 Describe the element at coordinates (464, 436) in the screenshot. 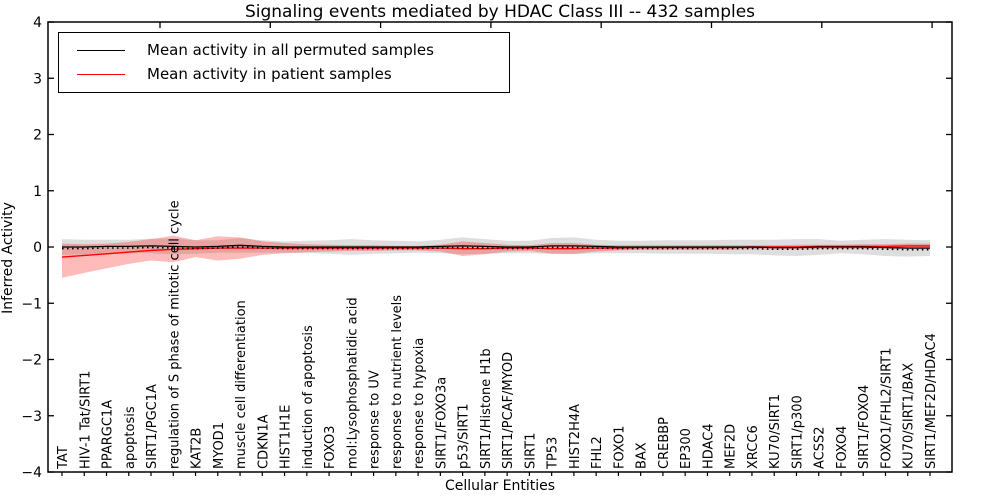

I see `x-tick-label: p53/SIRT1` at that location.